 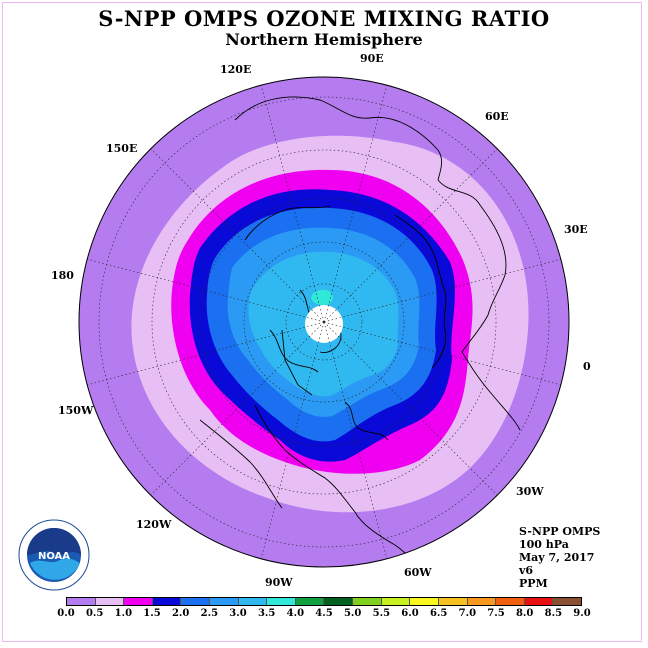 What do you see at coordinates (557, 557) in the screenshot?
I see `info-date: May 7, 2017` at bounding box center [557, 557].